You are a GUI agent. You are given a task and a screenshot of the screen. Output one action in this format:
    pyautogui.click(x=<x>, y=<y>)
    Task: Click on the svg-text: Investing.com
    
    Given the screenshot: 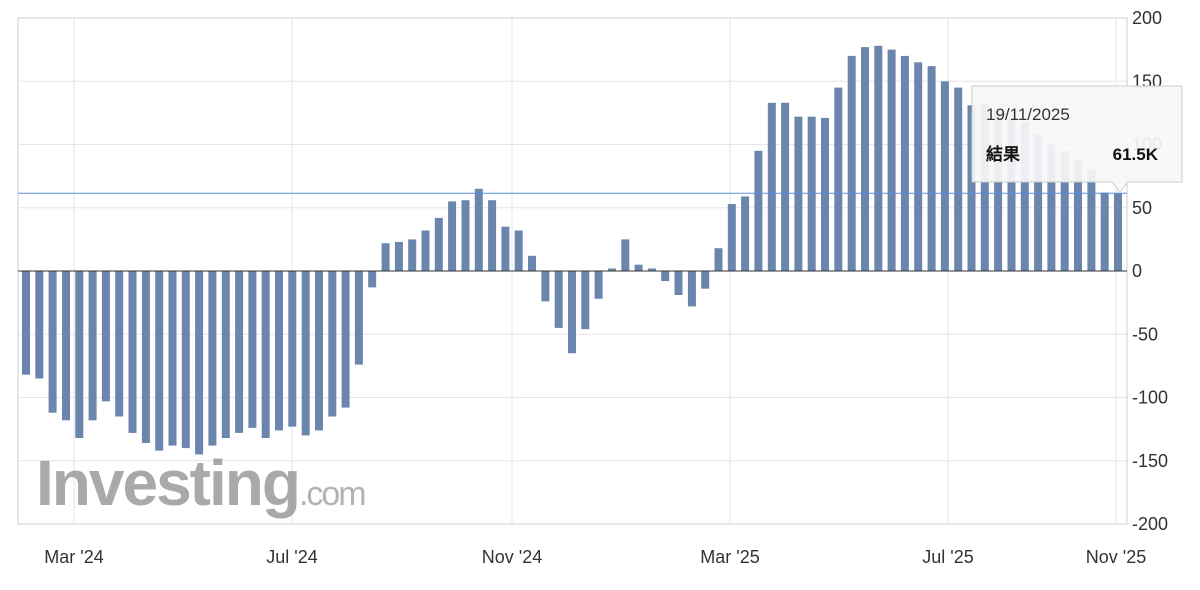 What is the action you would take?
    pyautogui.click(x=200, y=483)
    